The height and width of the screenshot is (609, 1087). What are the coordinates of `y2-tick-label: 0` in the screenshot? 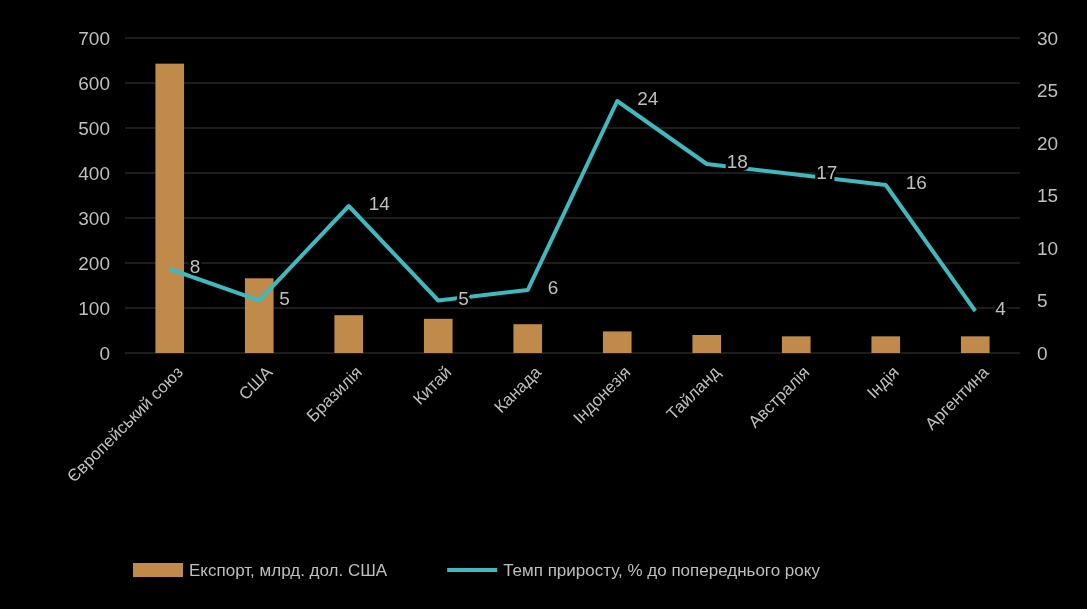 It's located at (1042, 353).